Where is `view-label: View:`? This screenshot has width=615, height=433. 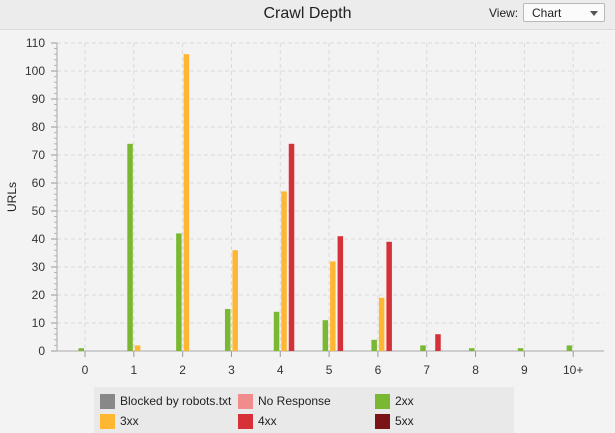
view-label: View: is located at coordinates (504, 13).